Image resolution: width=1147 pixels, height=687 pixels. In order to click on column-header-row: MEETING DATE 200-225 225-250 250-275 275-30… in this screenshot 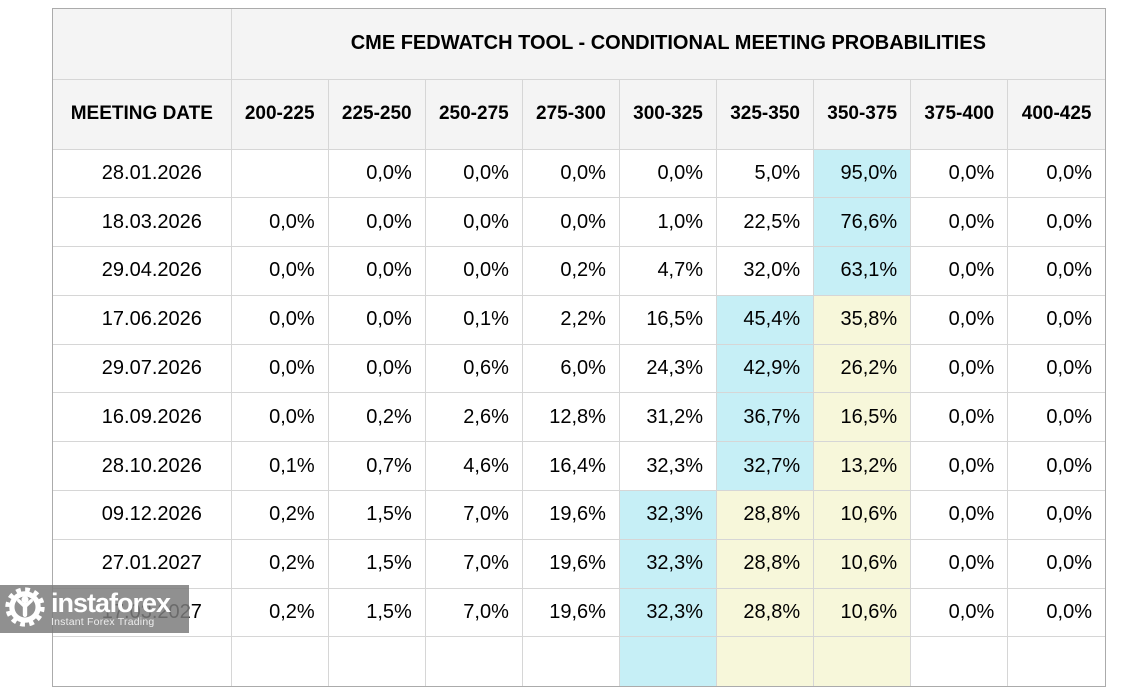, I will do `click(579, 114)`.